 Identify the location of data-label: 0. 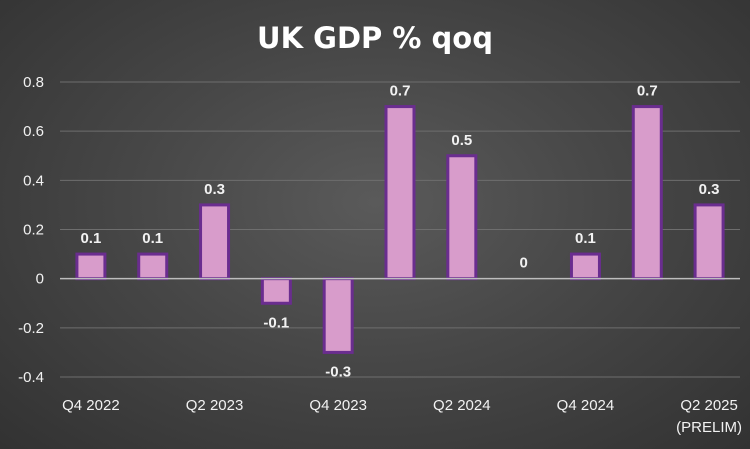
(523, 263).